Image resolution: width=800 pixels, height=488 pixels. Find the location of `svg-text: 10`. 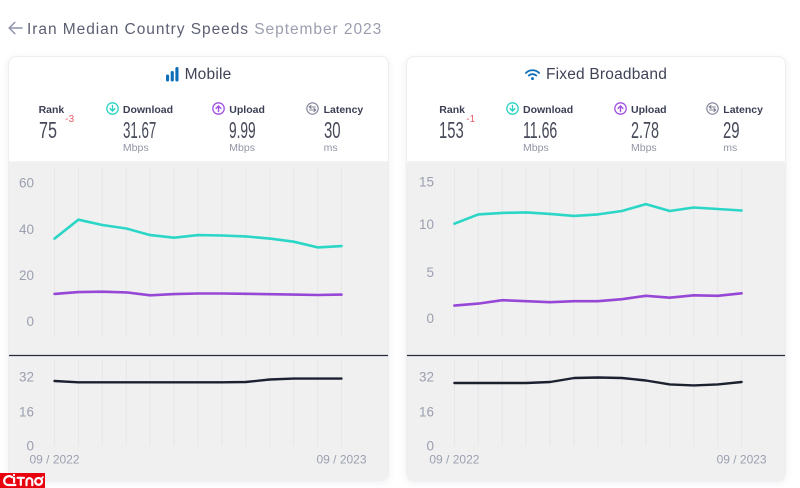

svg-text: 10 is located at coordinates (426, 224).